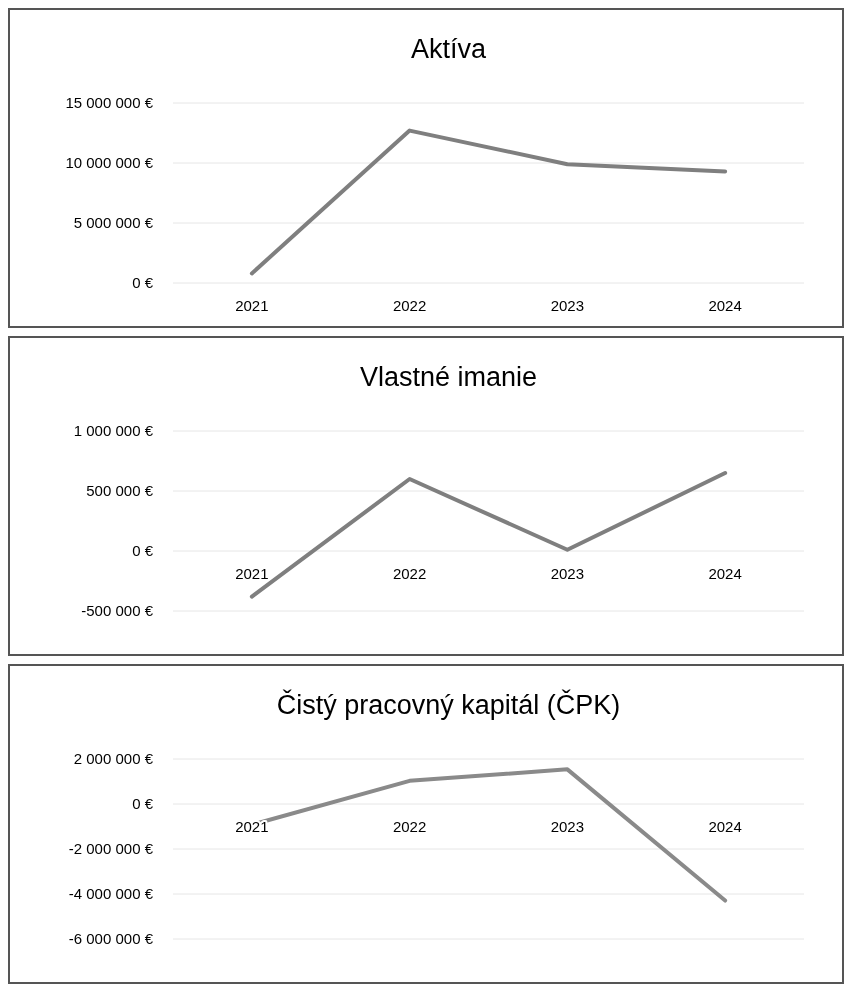 The image size is (852, 1001). What do you see at coordinates (113, 759) in the screenshot?
I see `y-tick-label: 2 000 000 €` at bounding box center [113, 759].